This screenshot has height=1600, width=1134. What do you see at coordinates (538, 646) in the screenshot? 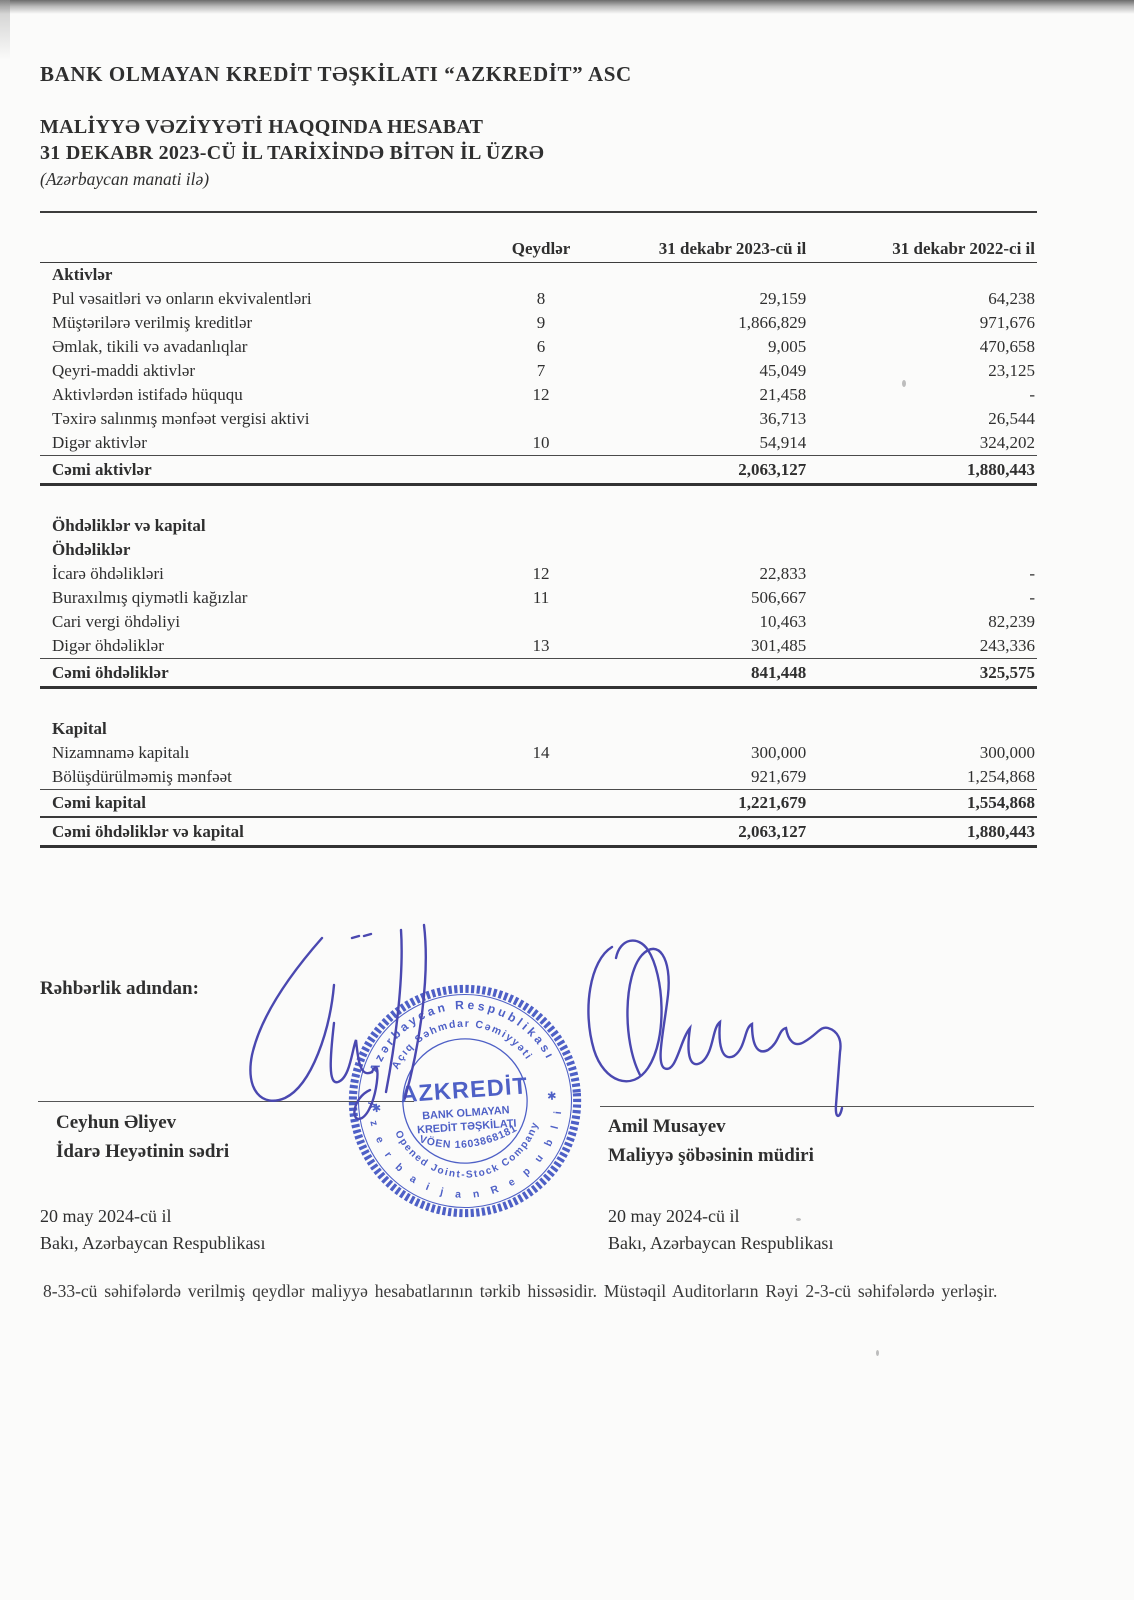
I see `table-row: Digər öhdəliklər 13 301,485 243,336` at bounding box center [538, 646].